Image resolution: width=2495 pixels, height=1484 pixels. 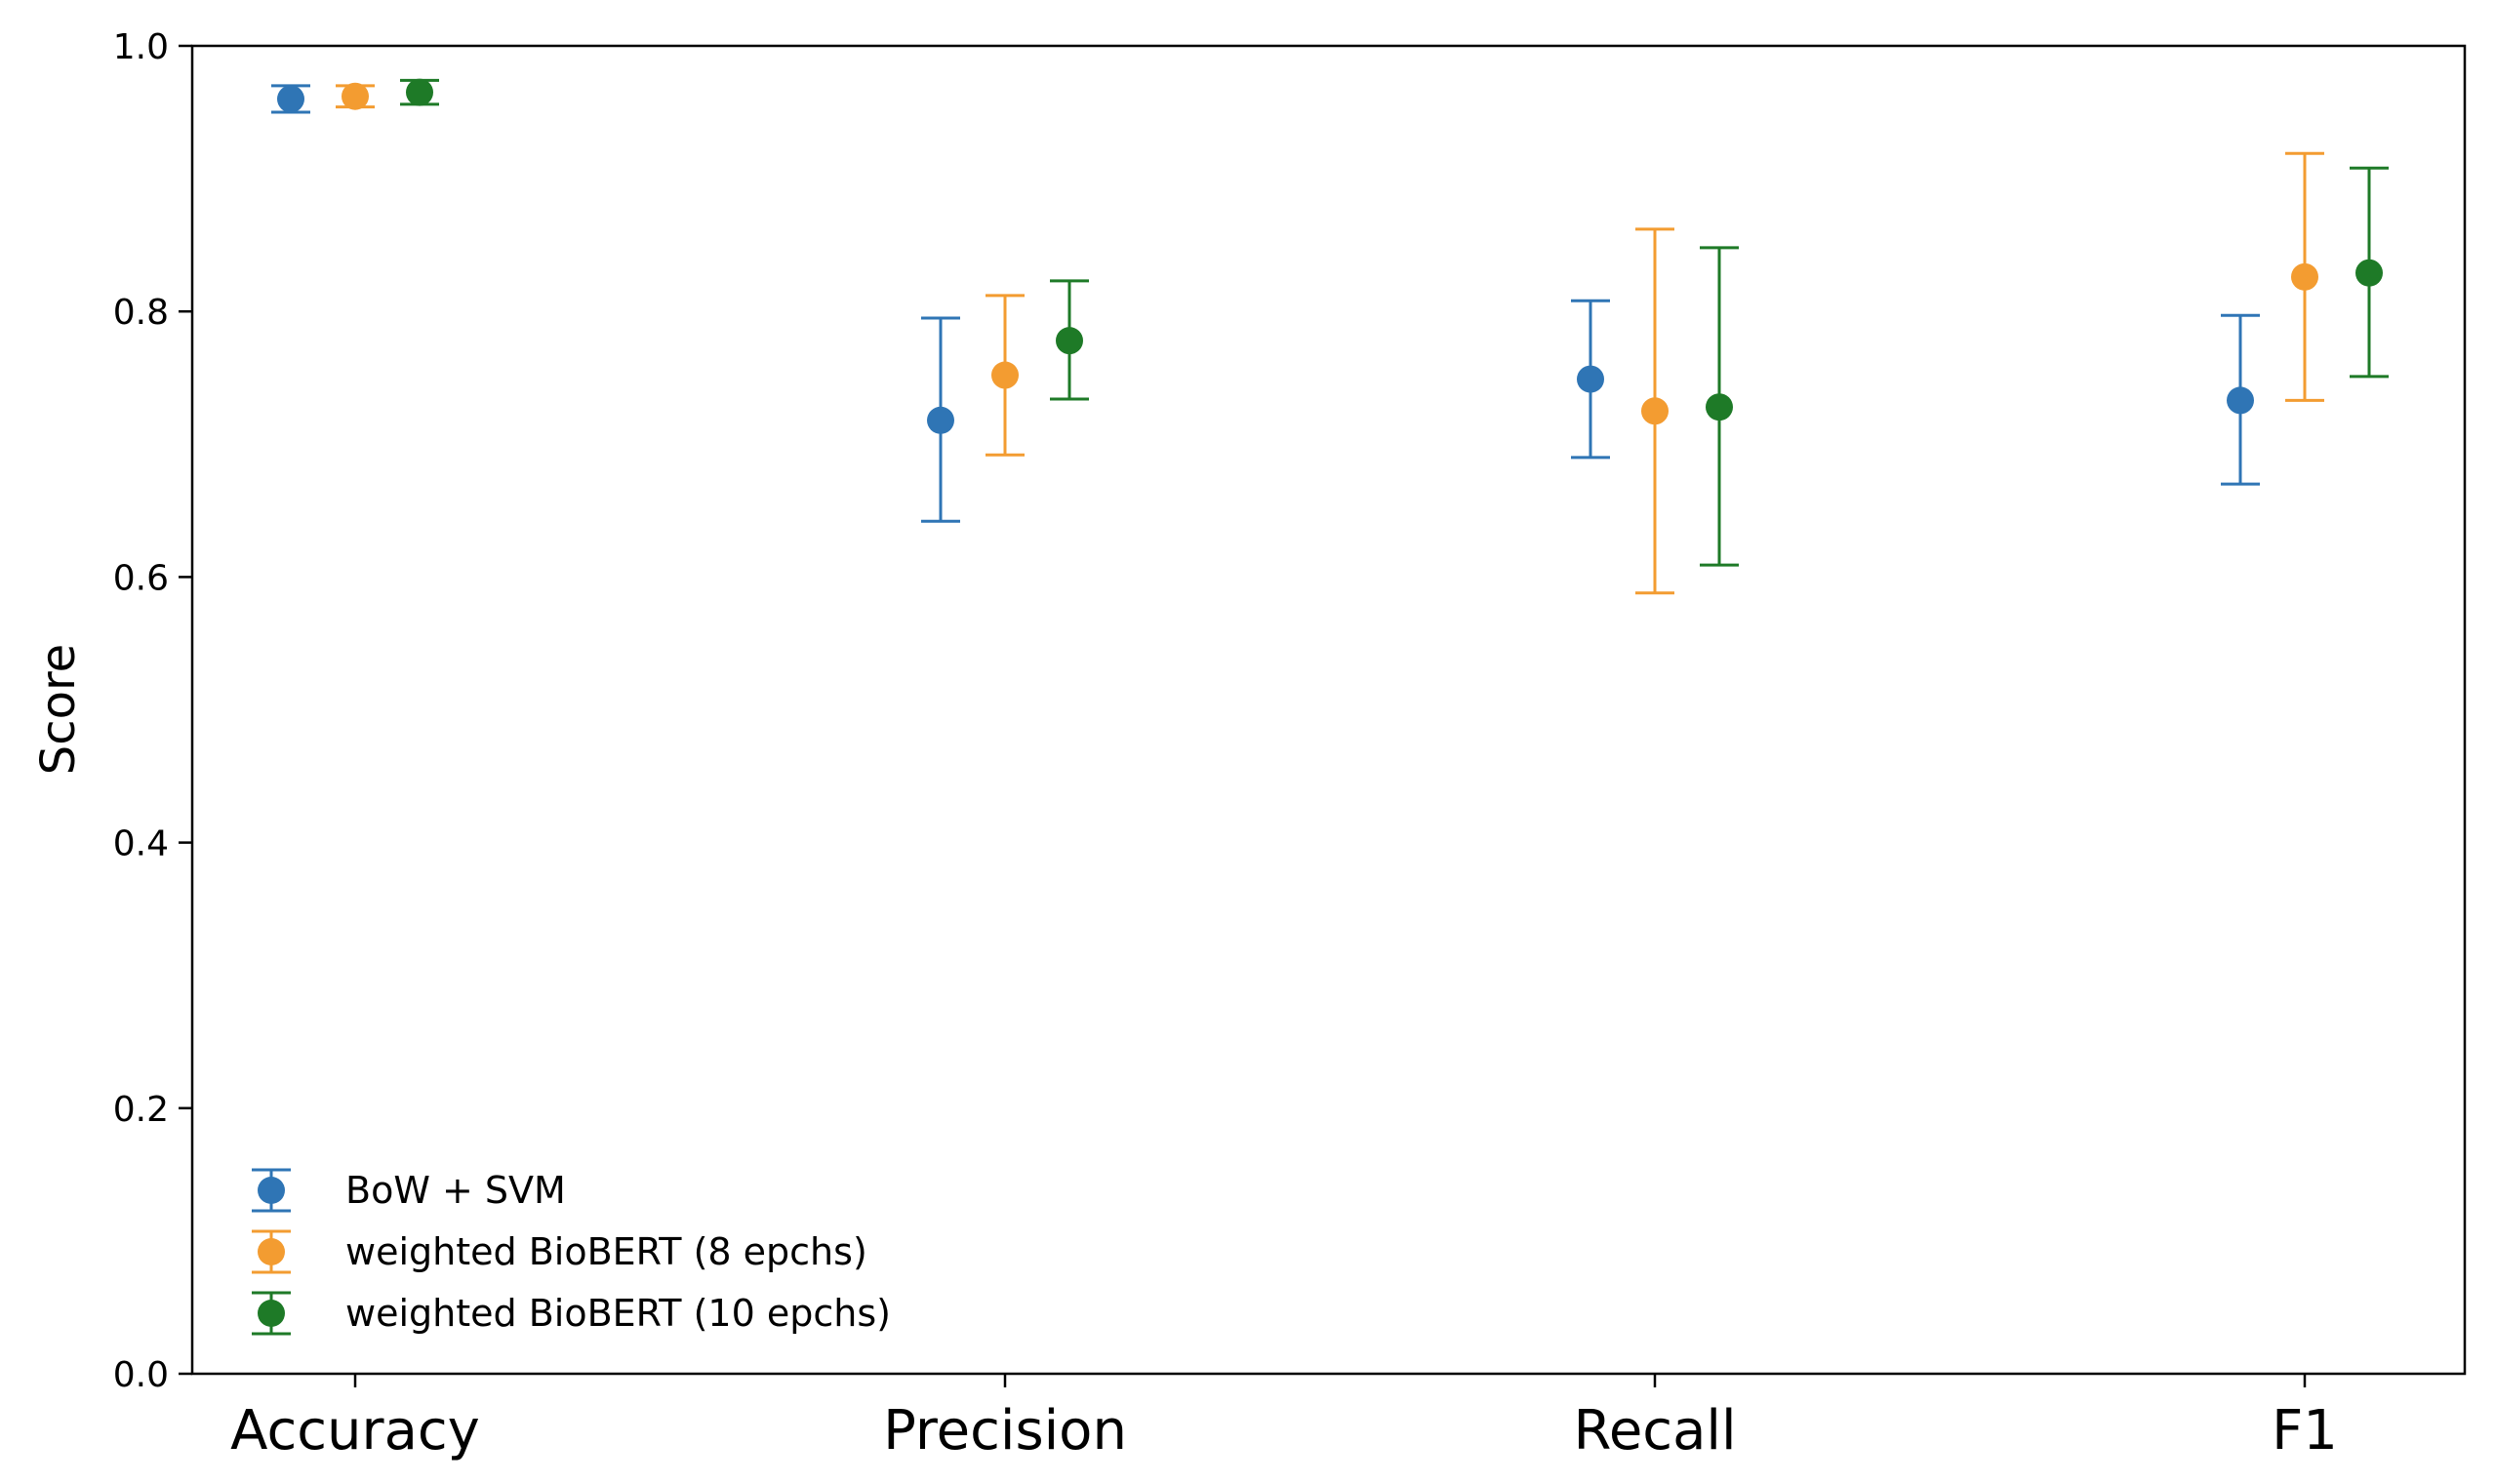 I want to click on x-tick-label: Precision, so click(x=1005, y=1431).